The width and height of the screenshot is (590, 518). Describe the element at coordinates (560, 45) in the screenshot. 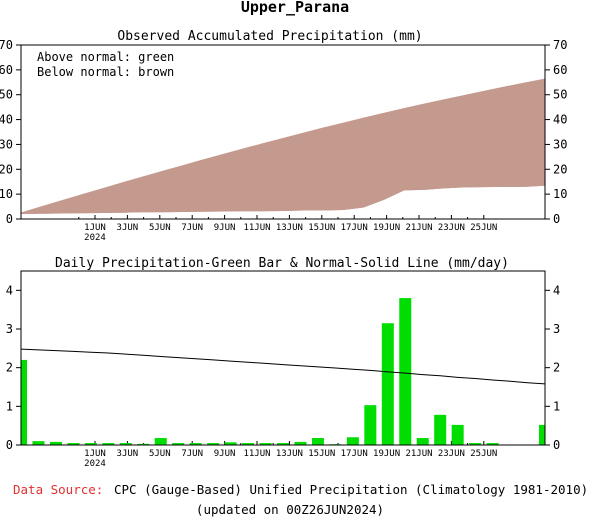

I see `accum-ytick-label-right: 70` at that location.